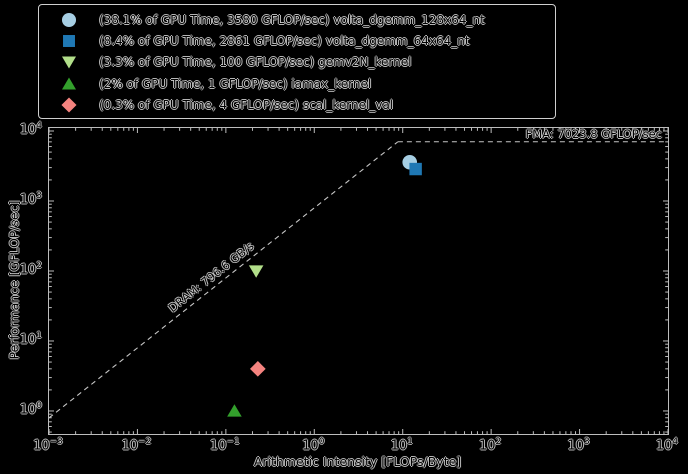  What do you see at coordinates (14, 280) in the screenshot?
I see `y-axis-label: Performance [GFLOP/sec]` at bounding box center [14, 280].